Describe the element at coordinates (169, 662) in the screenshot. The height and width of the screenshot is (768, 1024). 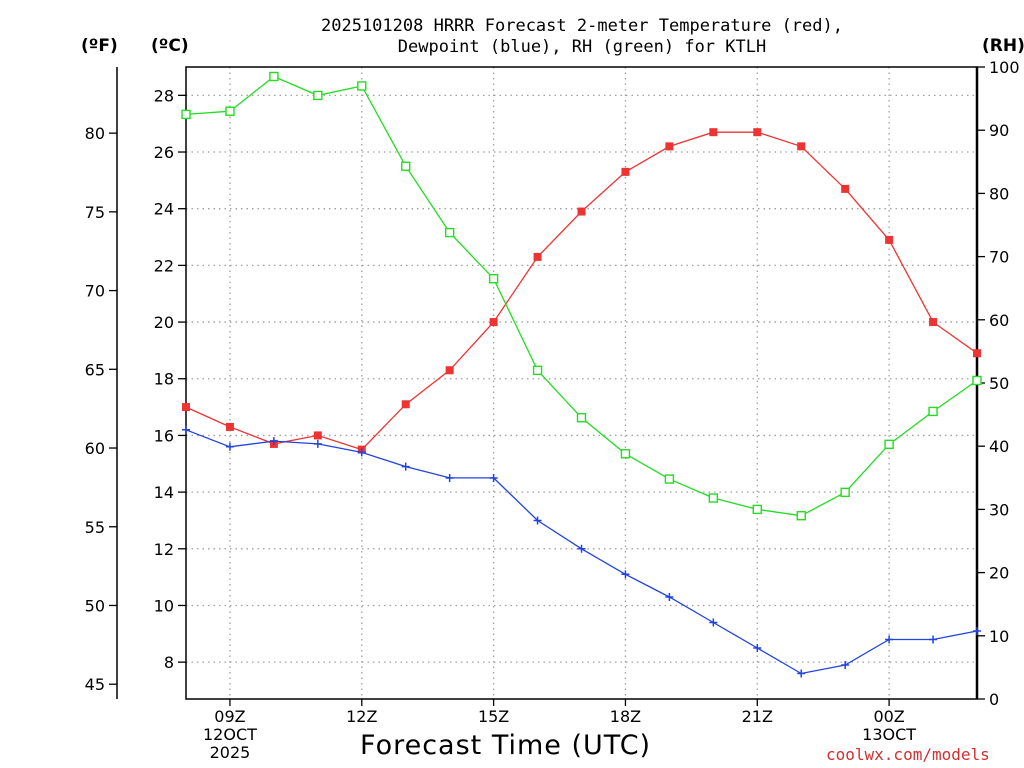
I see `celsius-tick-label: 8` at that location.